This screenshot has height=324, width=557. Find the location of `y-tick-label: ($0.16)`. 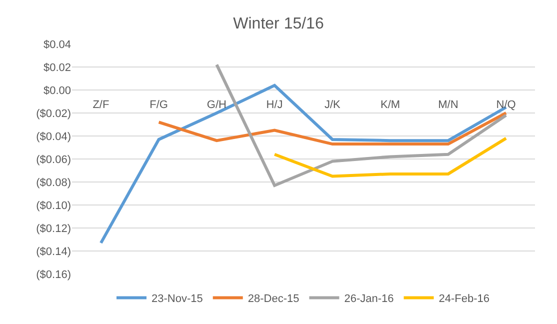

y-tick-label: ($0.16) is located at coordinates (53, 274).